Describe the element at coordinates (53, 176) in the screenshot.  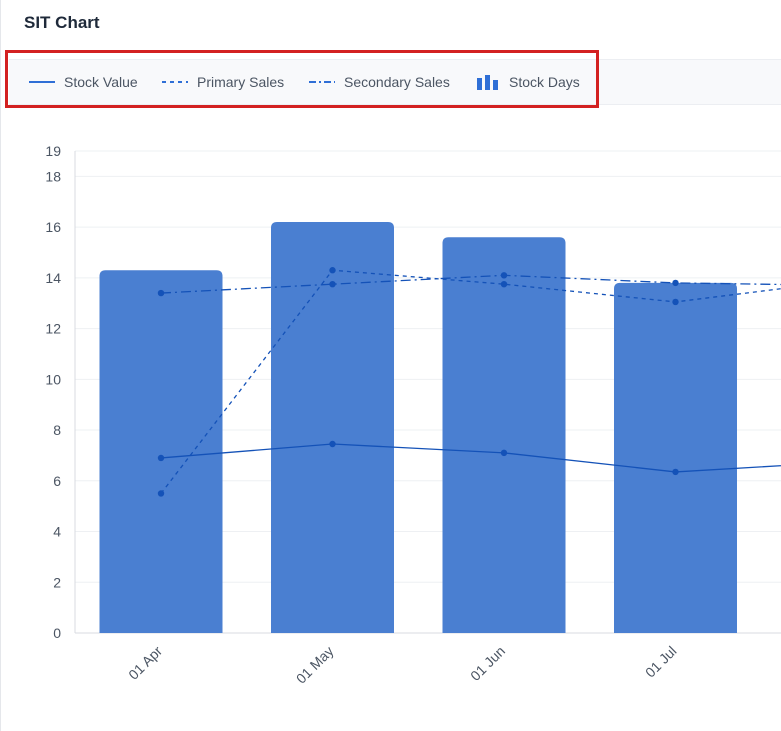
I see `y-tick-label: 18` at that location.